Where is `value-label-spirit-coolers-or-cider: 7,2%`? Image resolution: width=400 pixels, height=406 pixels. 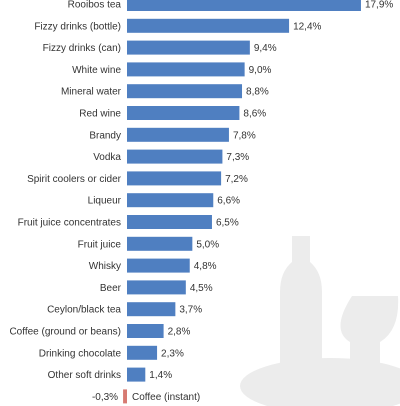 value-label-spirit-coolers-or-cider: 7,2% is located at coordinates (236, 179).